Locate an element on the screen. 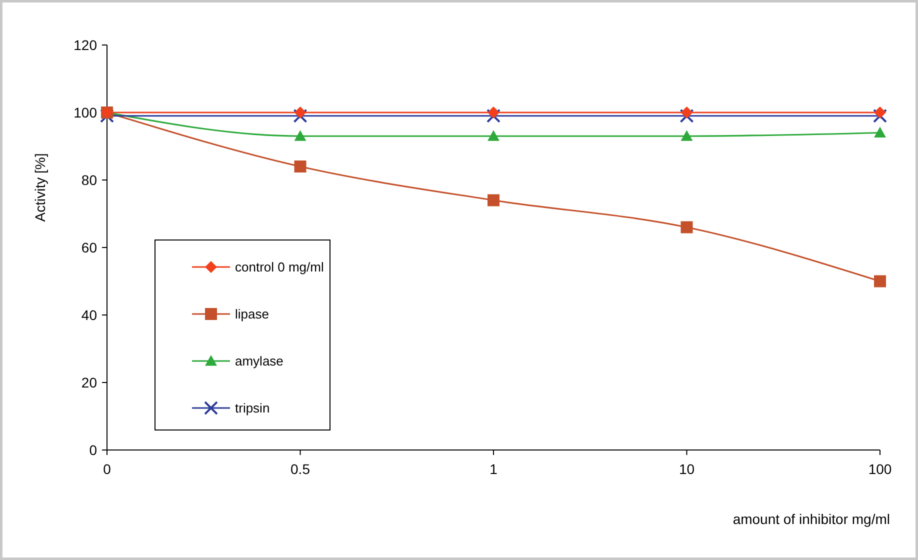  y-tick-label: 40 is located at coordinates (89, 314).